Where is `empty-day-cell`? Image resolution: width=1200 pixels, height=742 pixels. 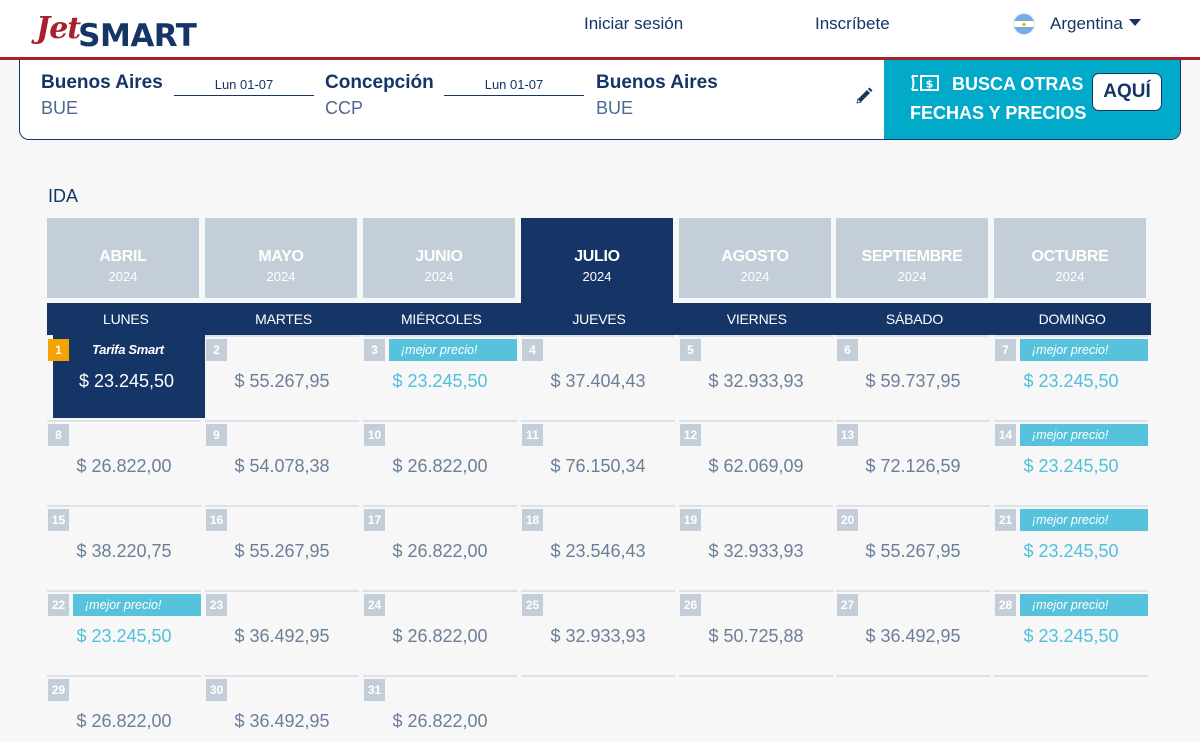
empty-day-cell is located at coordinates (598, 708).